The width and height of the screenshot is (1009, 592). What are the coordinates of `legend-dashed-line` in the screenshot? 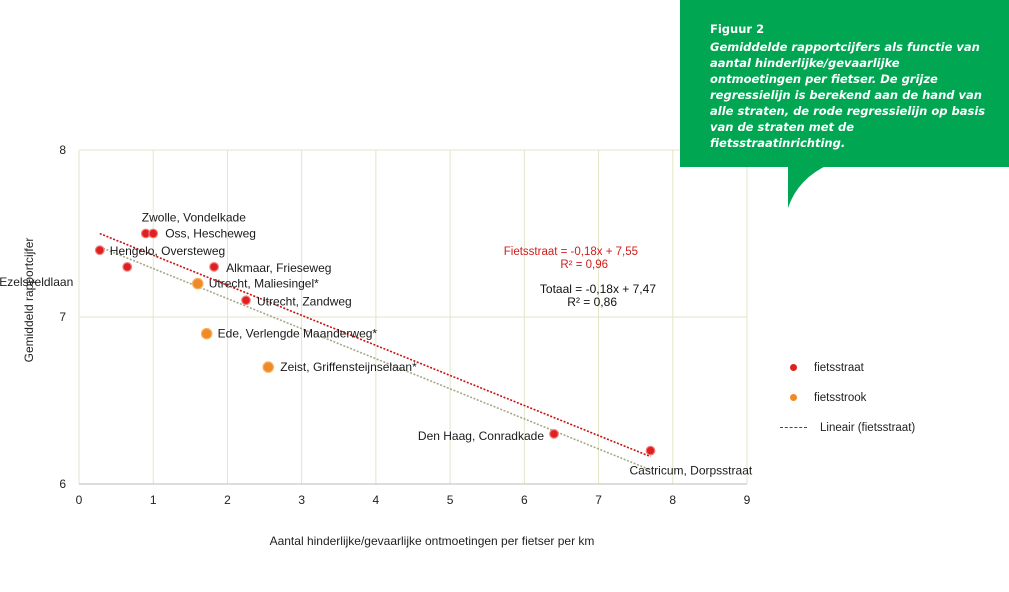 It's located at (793, 427).